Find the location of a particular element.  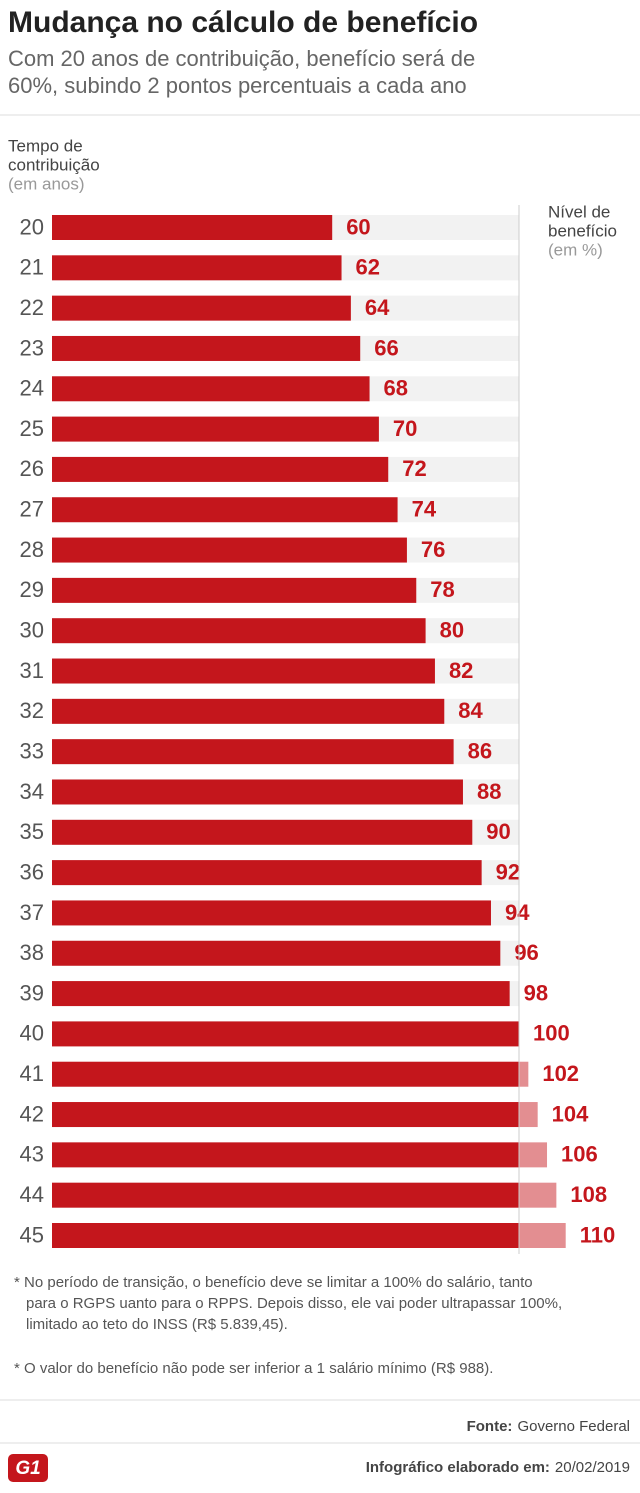

value-label: 80 is located at coordinates (452, 630).